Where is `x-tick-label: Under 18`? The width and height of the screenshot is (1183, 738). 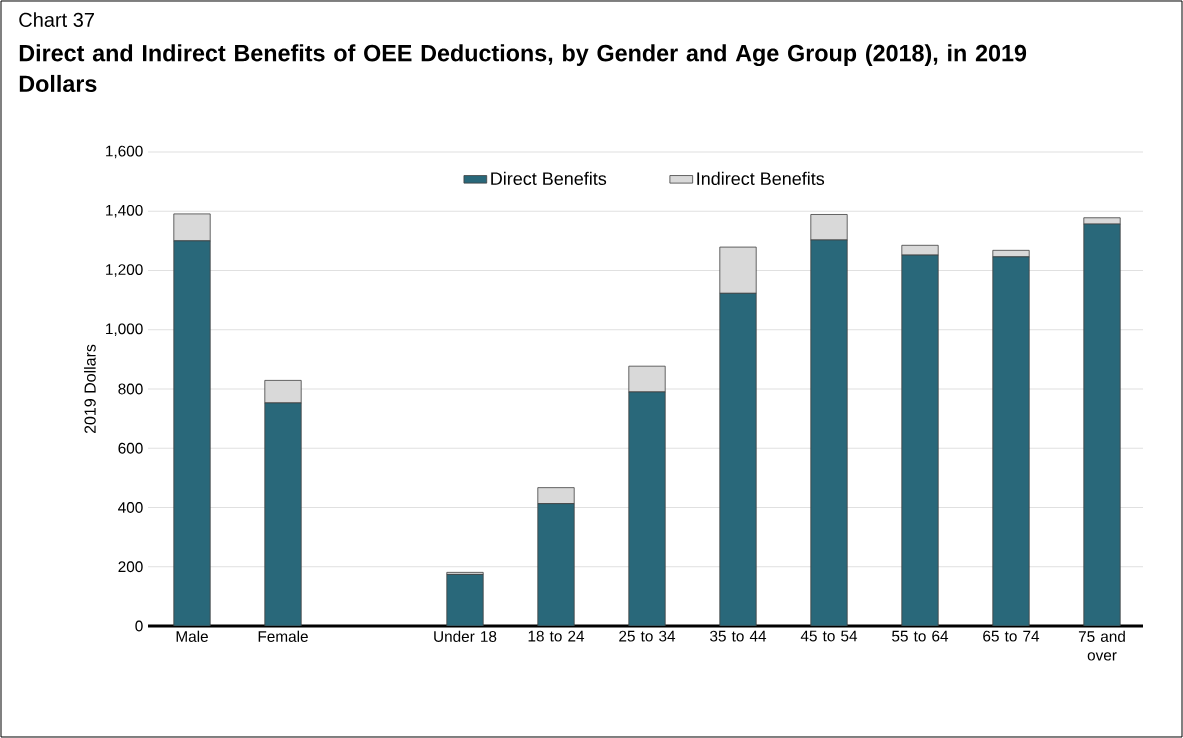 x-tick-label: Under 18 is located at coordinates (465, 636).